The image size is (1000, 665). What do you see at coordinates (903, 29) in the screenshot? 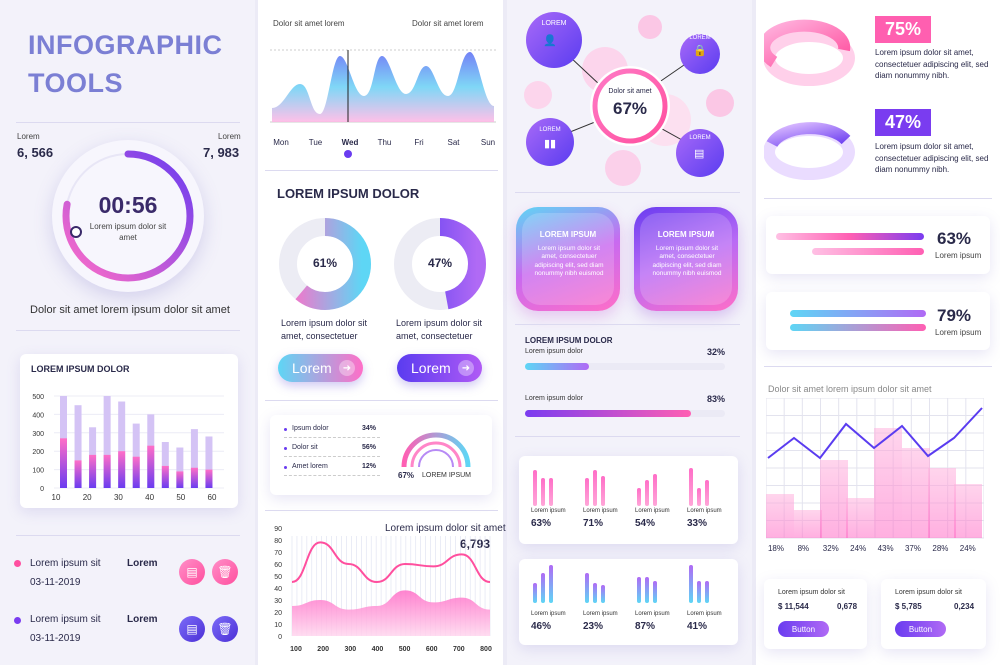
I see `ring-1-value: 75%` at bounding box center [903, 29].